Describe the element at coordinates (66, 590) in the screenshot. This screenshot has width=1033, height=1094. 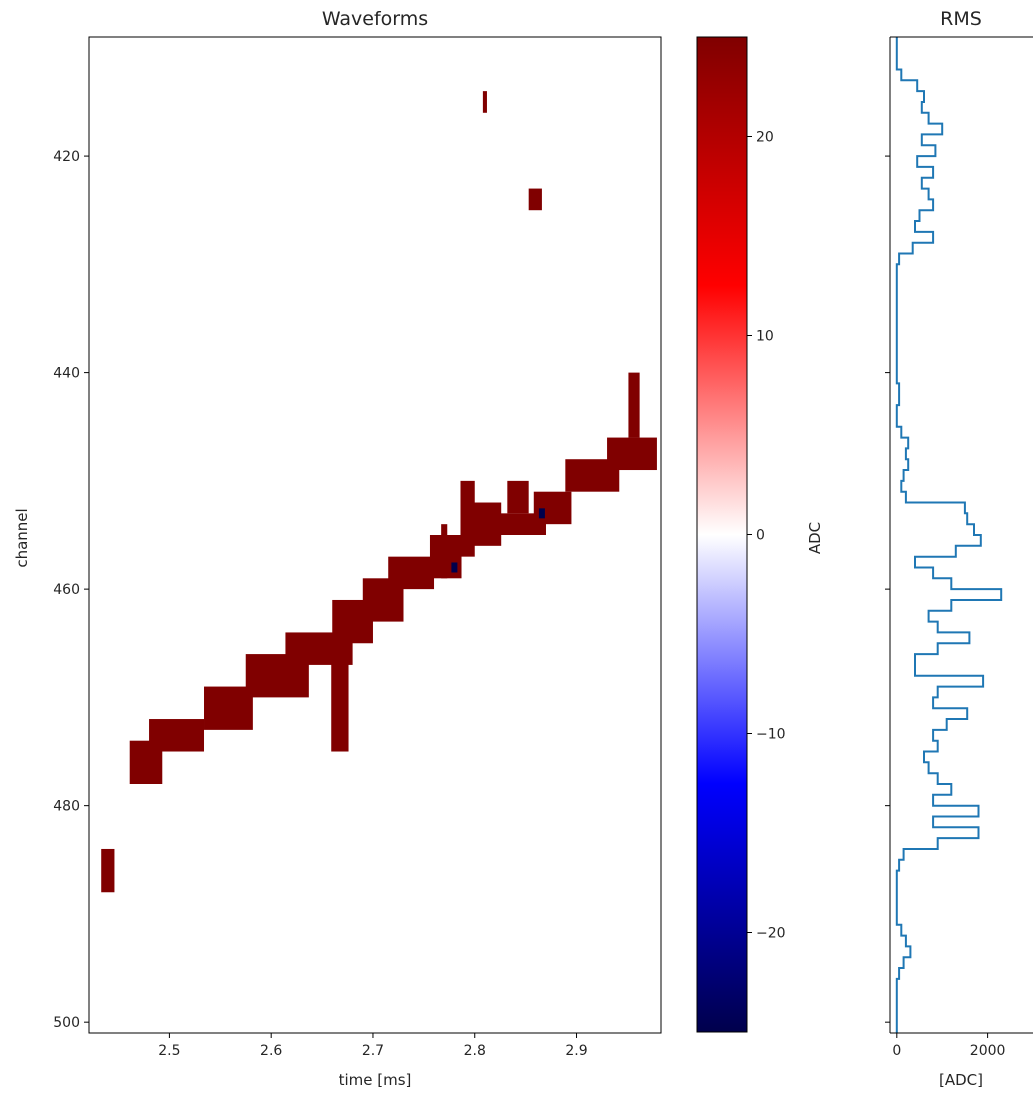
I see `waveforms-y-tick-label: 460` at that location.